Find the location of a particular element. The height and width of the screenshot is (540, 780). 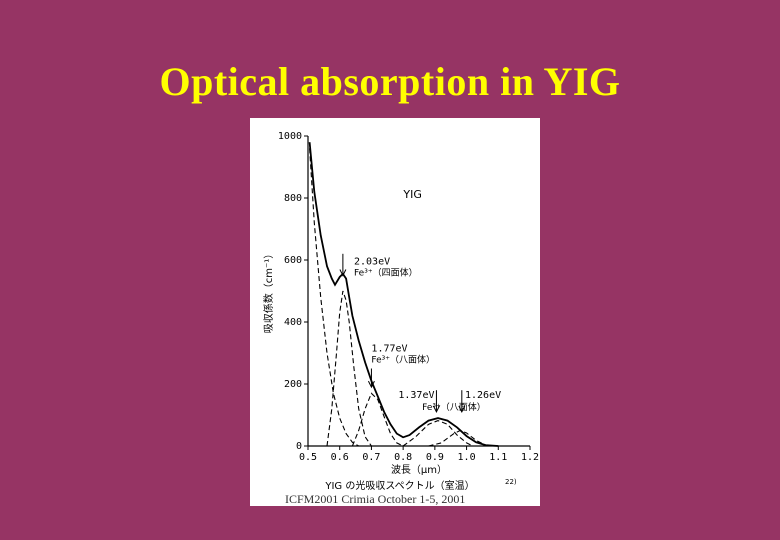

y-tick-label: 1000 is located at coordinates (290, 136).